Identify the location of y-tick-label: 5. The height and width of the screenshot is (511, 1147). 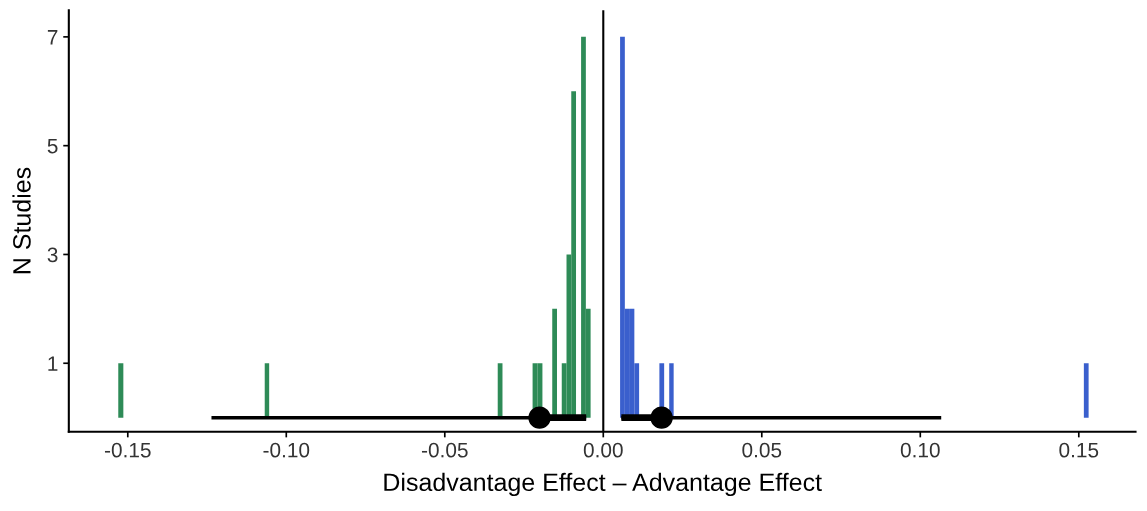
(52, 146).